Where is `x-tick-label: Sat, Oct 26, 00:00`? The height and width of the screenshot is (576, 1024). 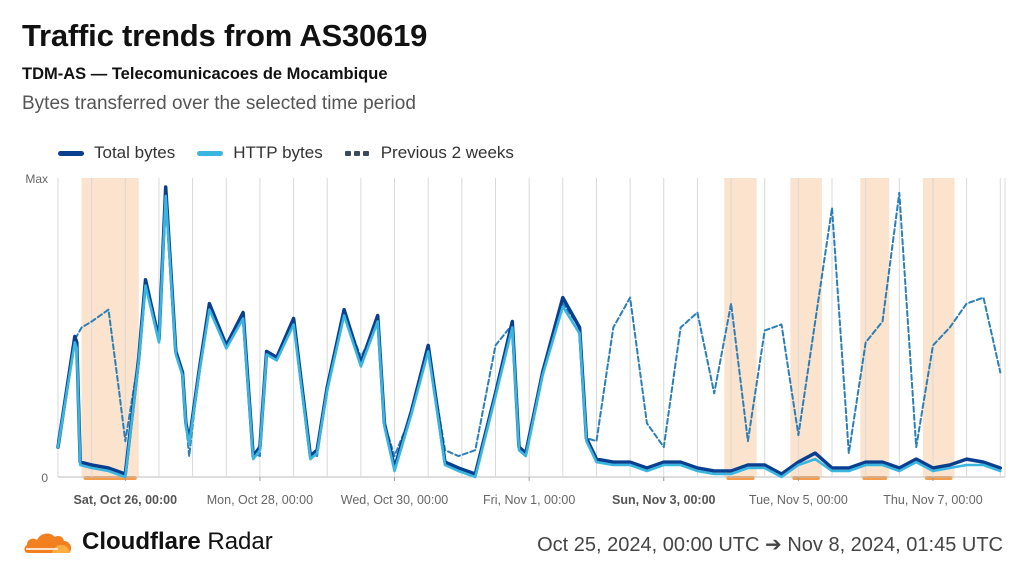
x-tick-label: Sat, Oct 26, 00:00 is located at coordinates (126, 500).